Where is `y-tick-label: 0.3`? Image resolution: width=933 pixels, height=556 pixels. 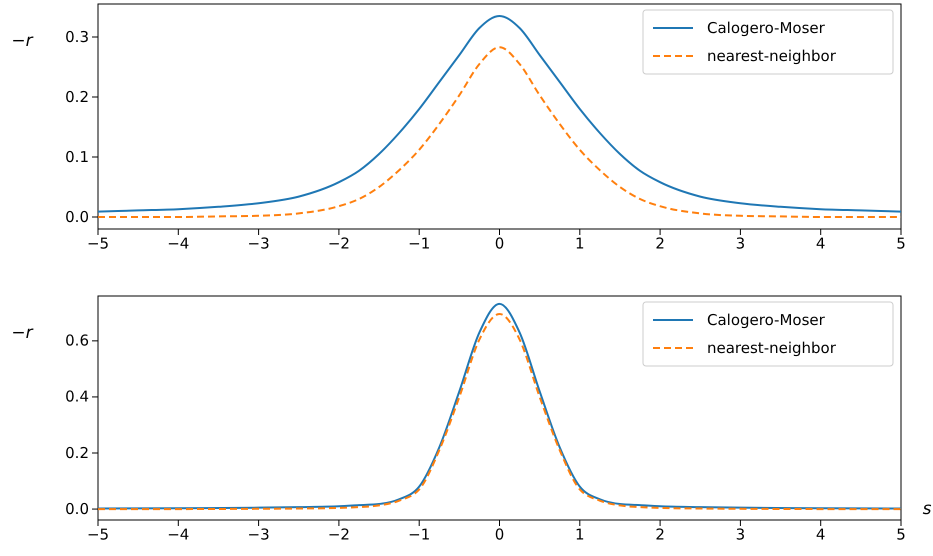 y-tick-label: 0.3 is located at coordinates (77, 37).